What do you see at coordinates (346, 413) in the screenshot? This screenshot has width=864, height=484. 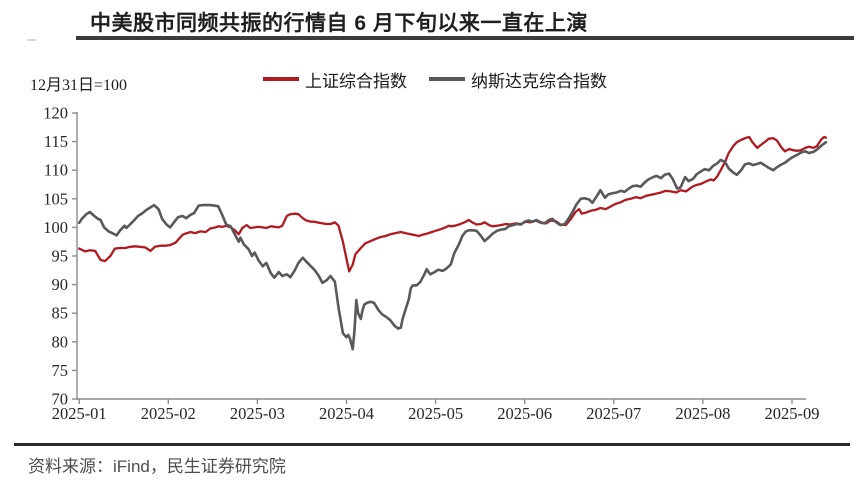 I see `x-tick-label: 2025-04` at bounding box center [346, 413].